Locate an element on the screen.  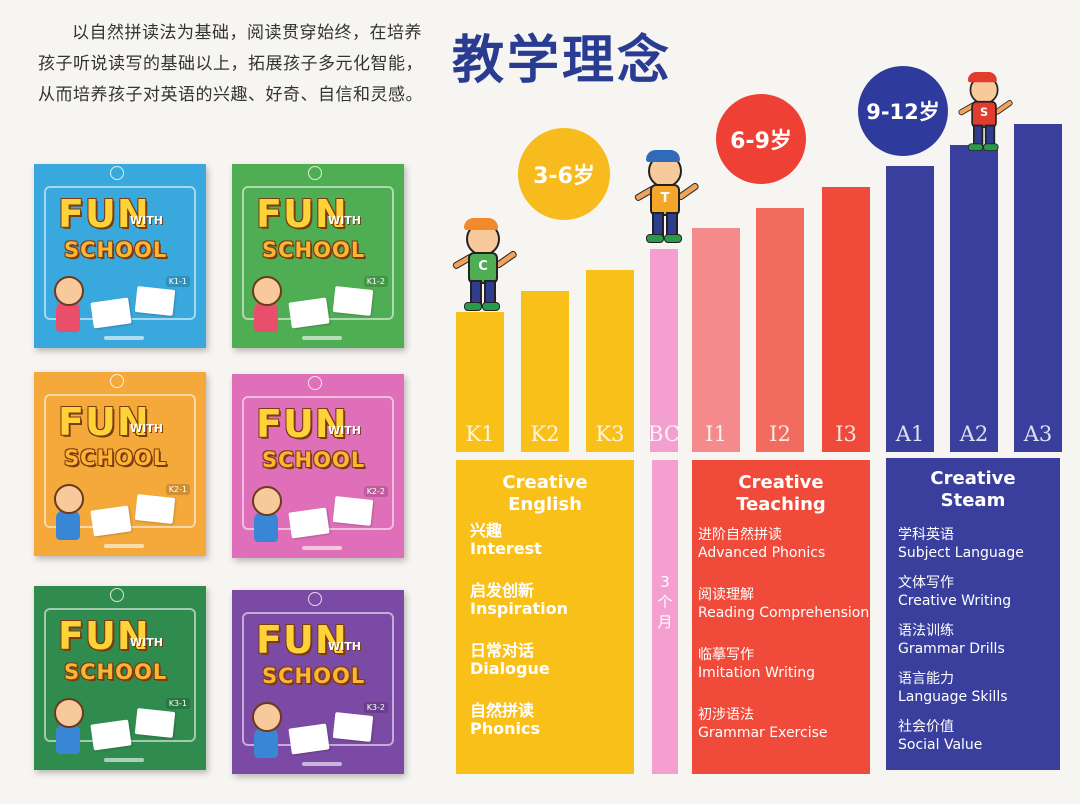
level-bar-label: A3 is located at coordinates (1038, 434).